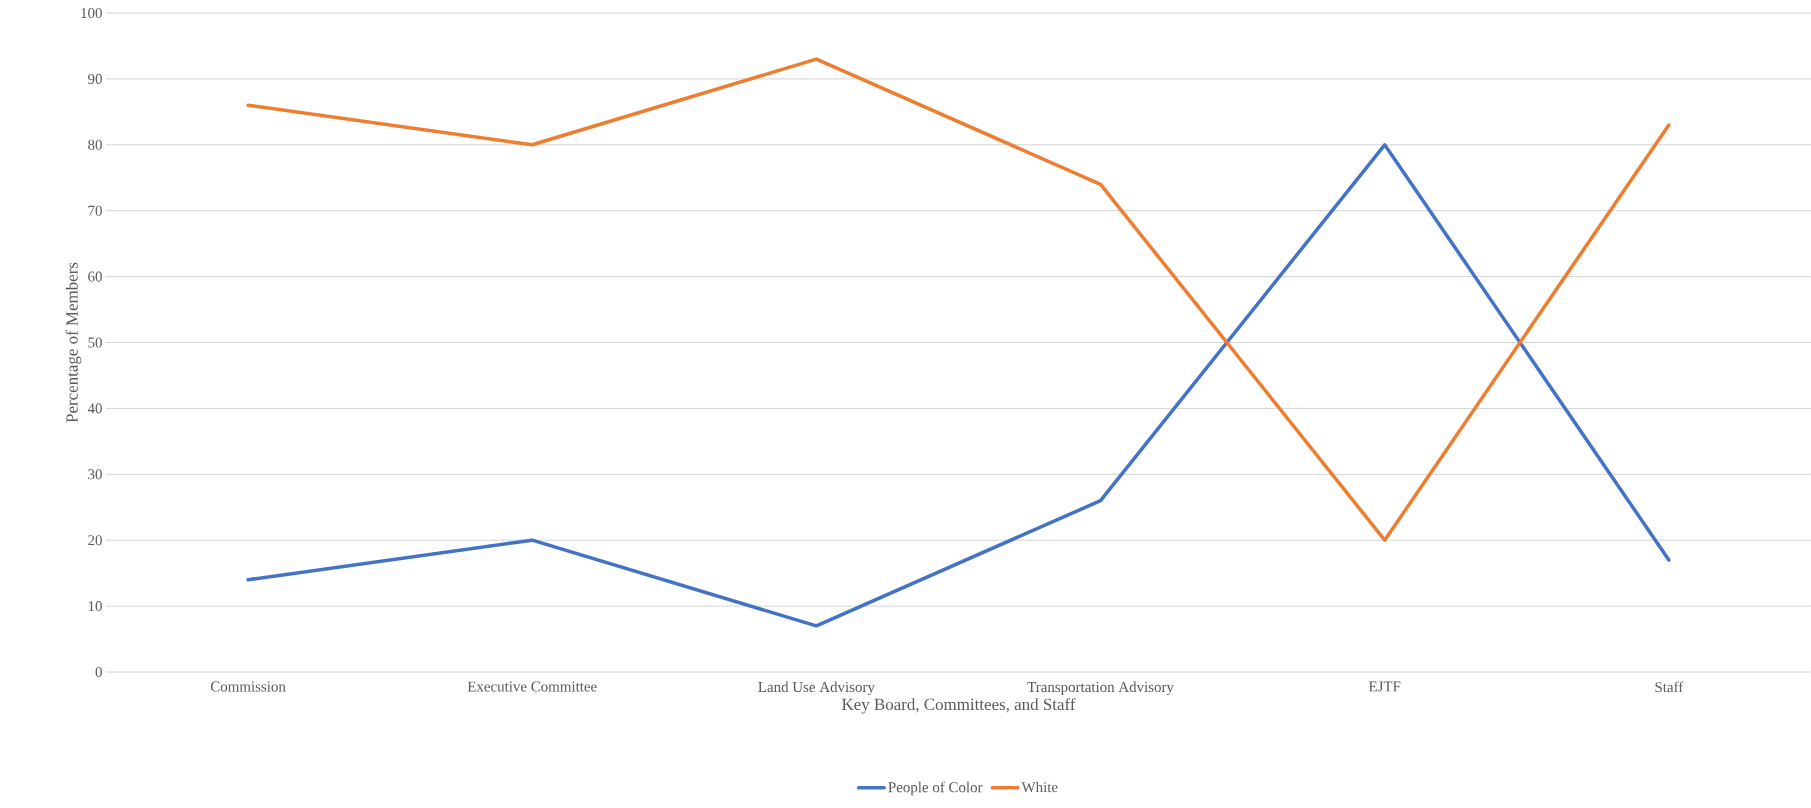 The image size is (1811, 808). Describe the element at coordinates (1669, 687) in the screenshot. I see `x-tick-label: Staff` at that location.